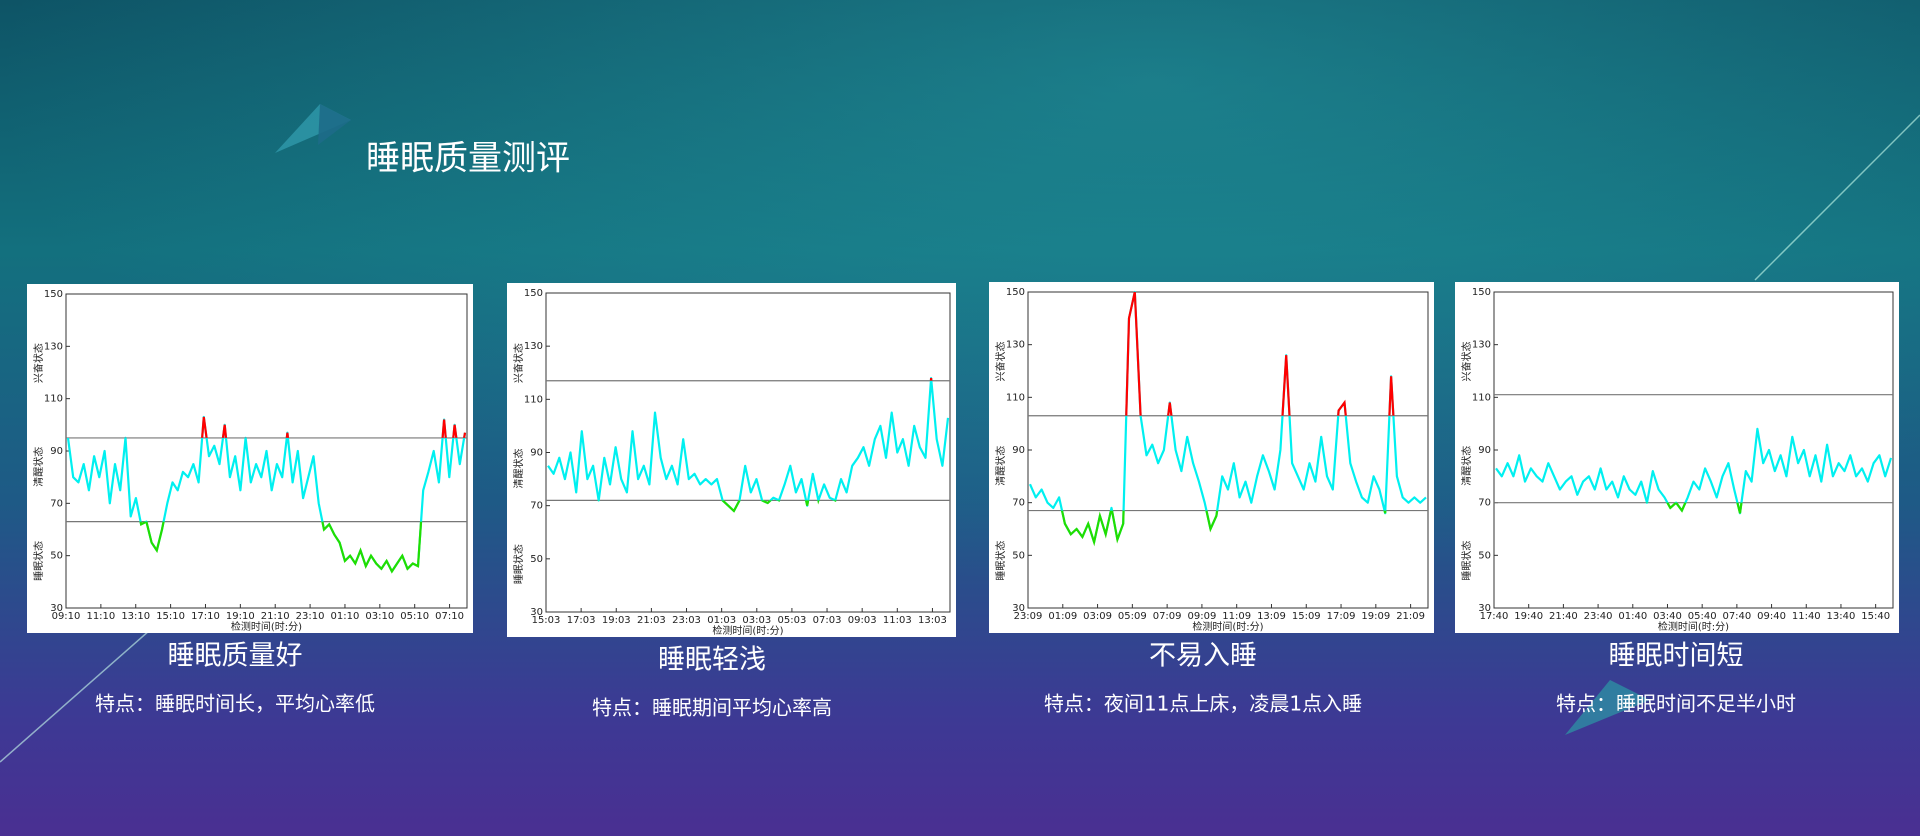 The width and height of the screenshot is (1920, 836). What do you see at coordinates (756, 620) in the screenshot?
I see `x-tick-label: 03:03` at bounding box center [756, 620].